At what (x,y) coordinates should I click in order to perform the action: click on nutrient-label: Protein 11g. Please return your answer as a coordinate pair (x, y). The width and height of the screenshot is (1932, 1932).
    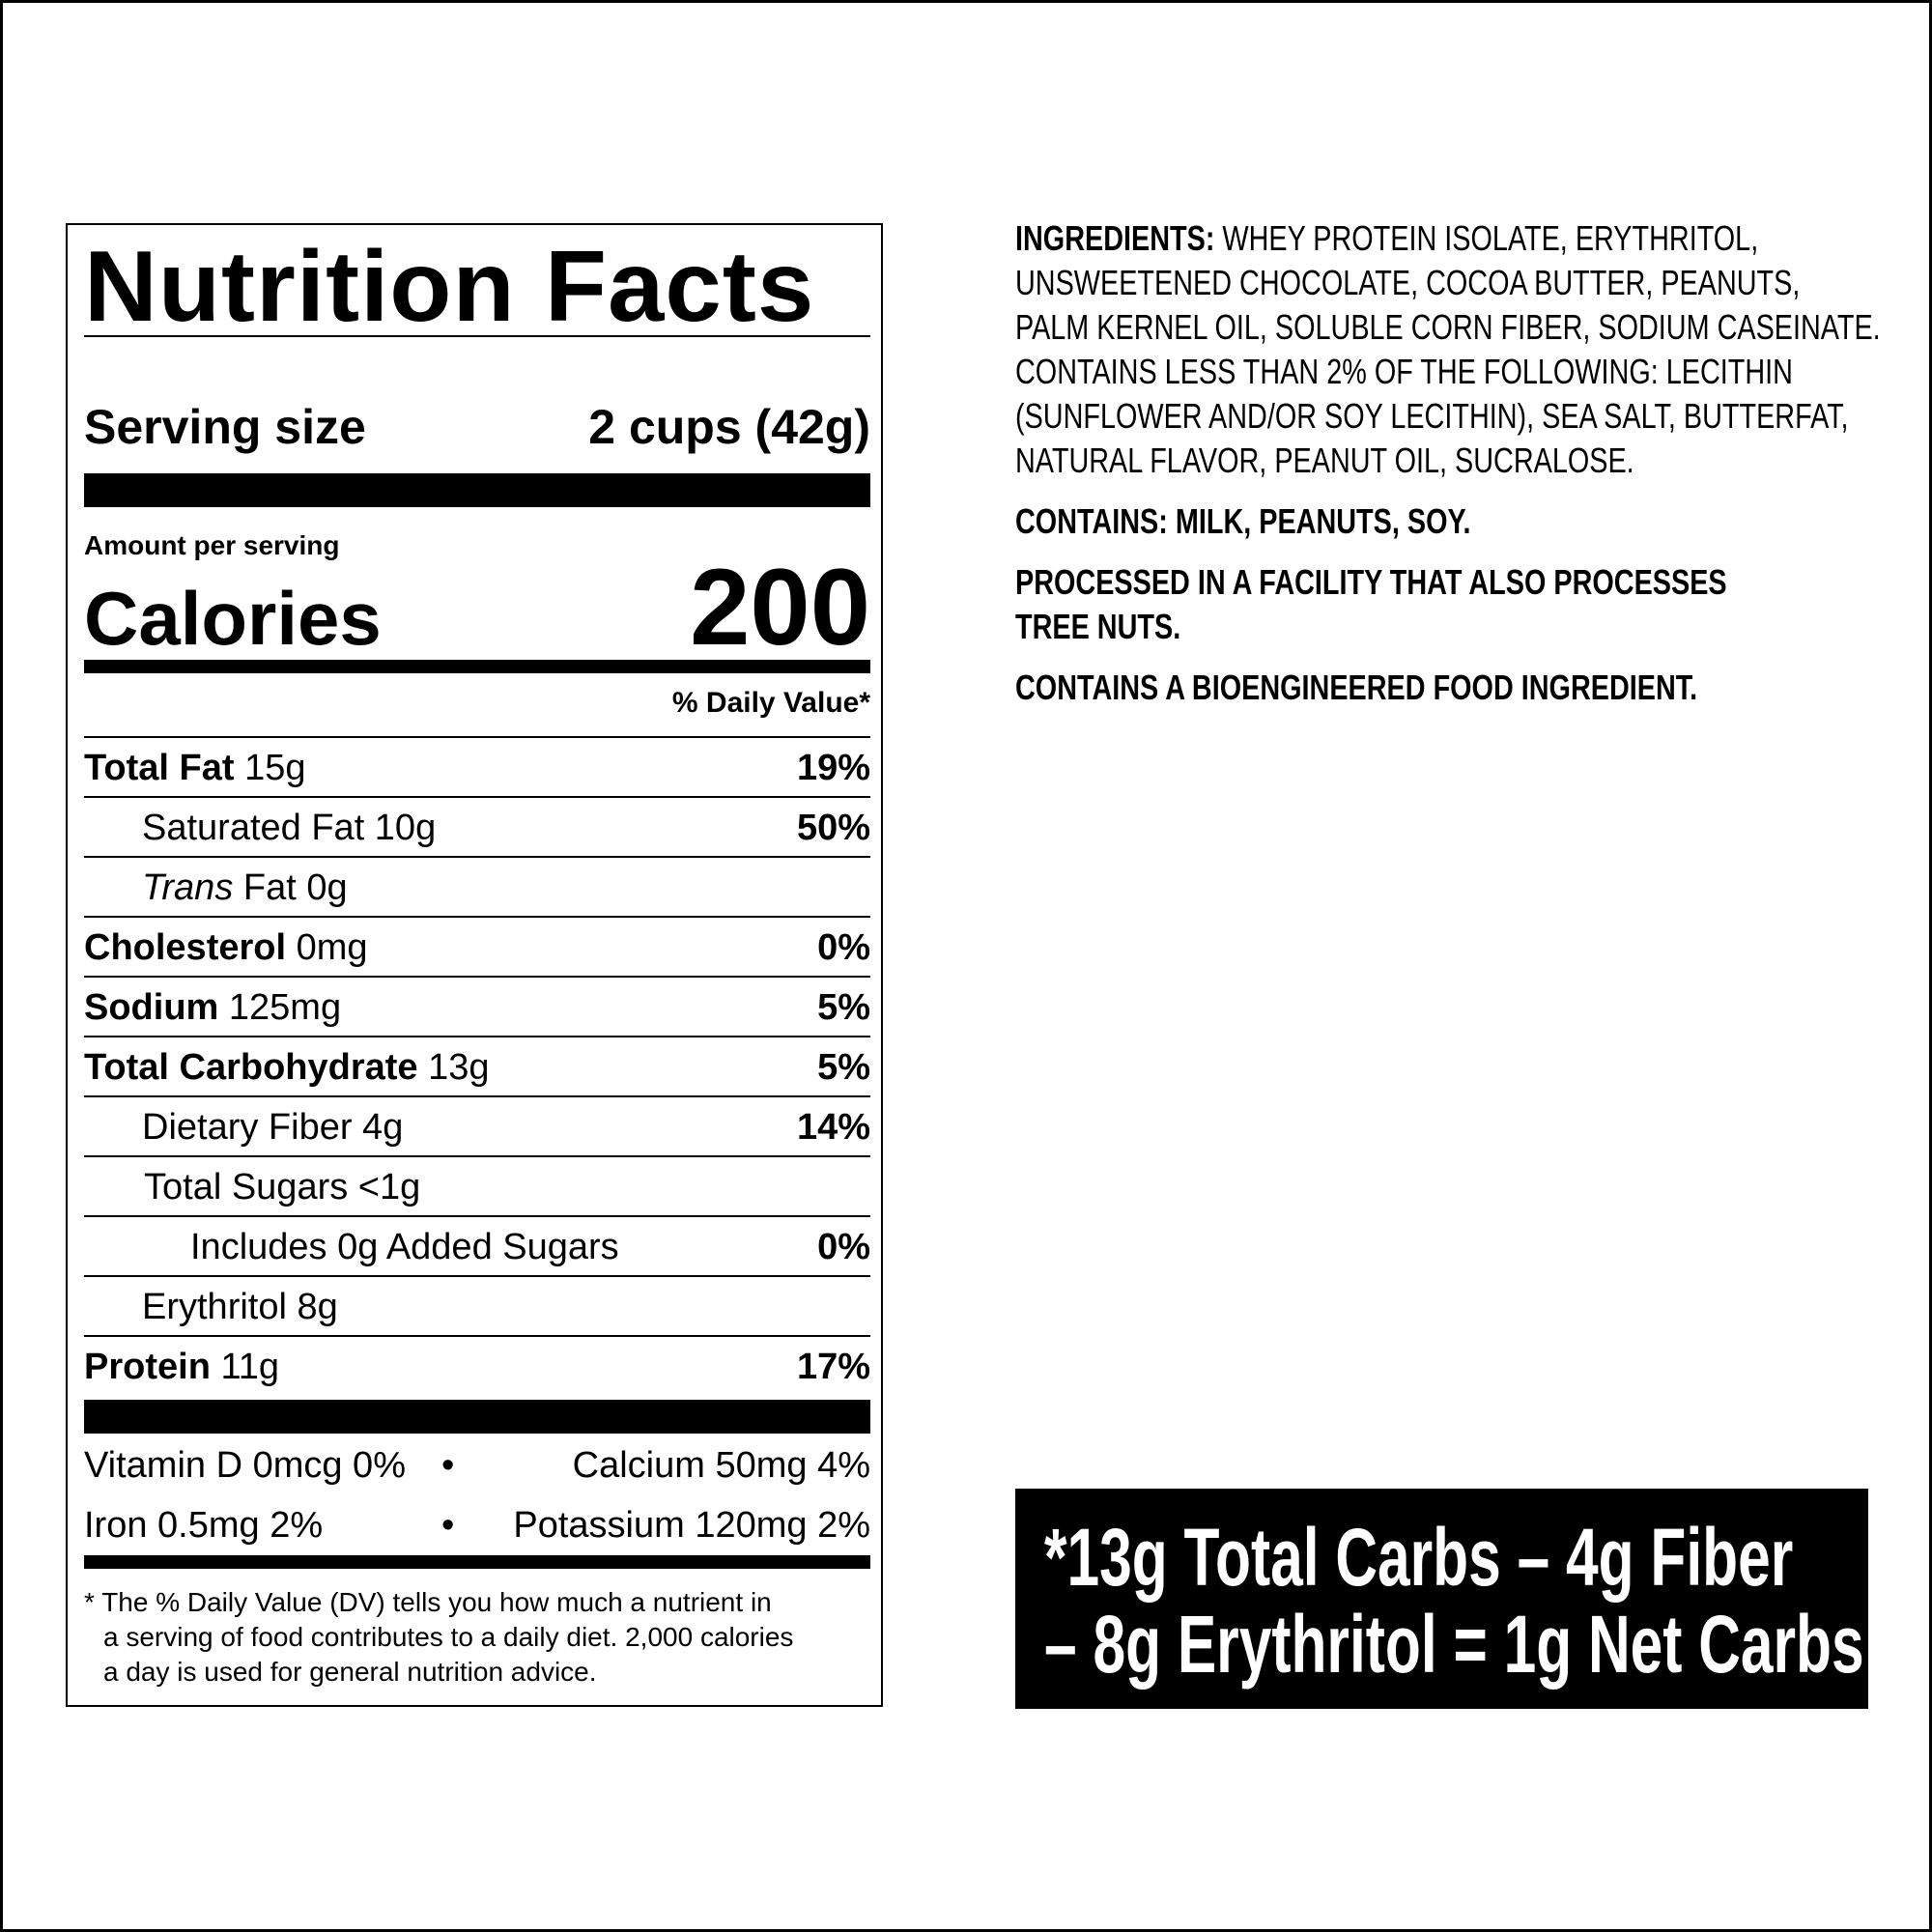
    Looking at the image, I should click on (181, 1367).